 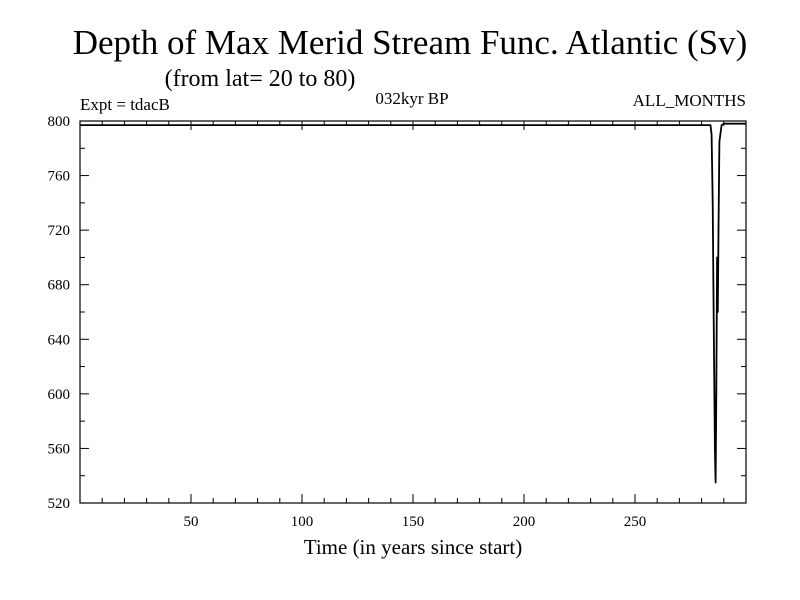 What do you see at coordinates (59, 122) in the screenshot?
I see `y-tick-label: 800` at bounding box center [59, 122].